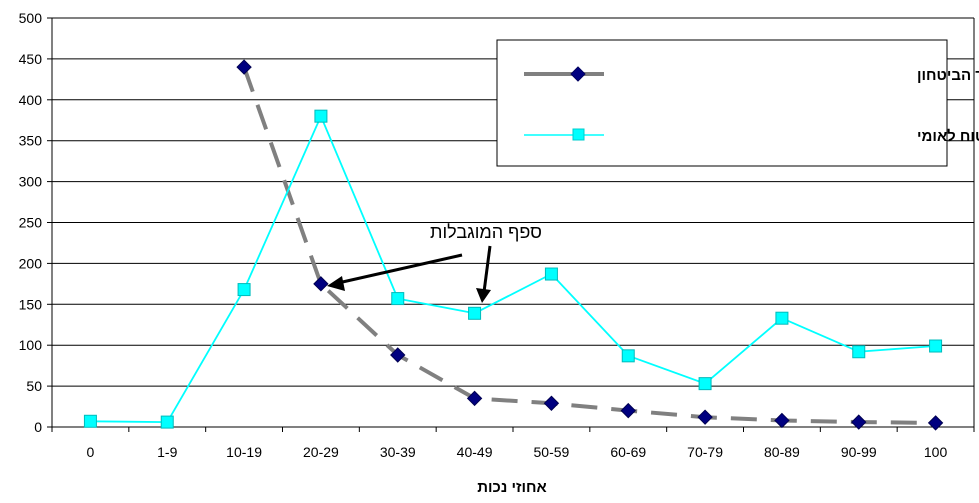  I want to click on annotation-label: ספף המוגבלות, so click(486, 232).